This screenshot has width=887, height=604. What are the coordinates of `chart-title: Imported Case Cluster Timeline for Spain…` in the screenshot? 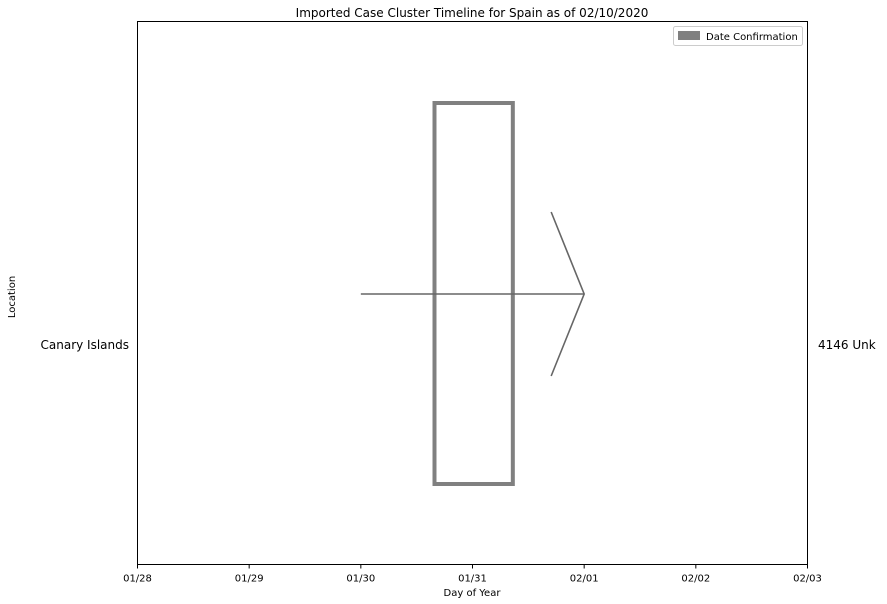 It's located at (472, 13).